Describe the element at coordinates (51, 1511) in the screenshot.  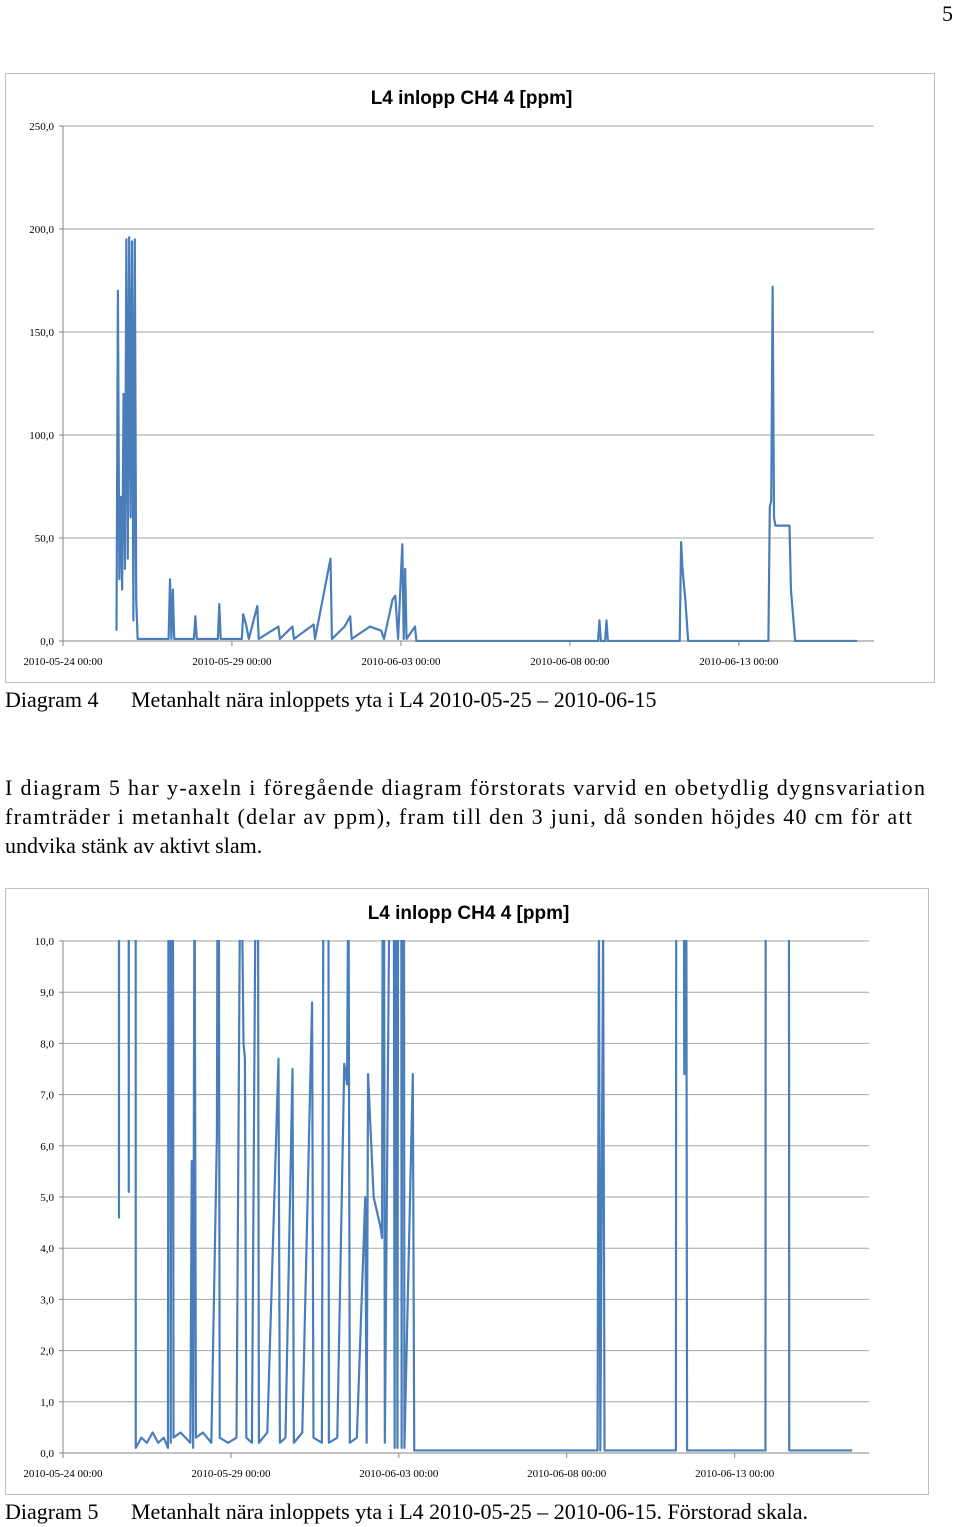
I see `caption-label: Diagram 5` at that location.